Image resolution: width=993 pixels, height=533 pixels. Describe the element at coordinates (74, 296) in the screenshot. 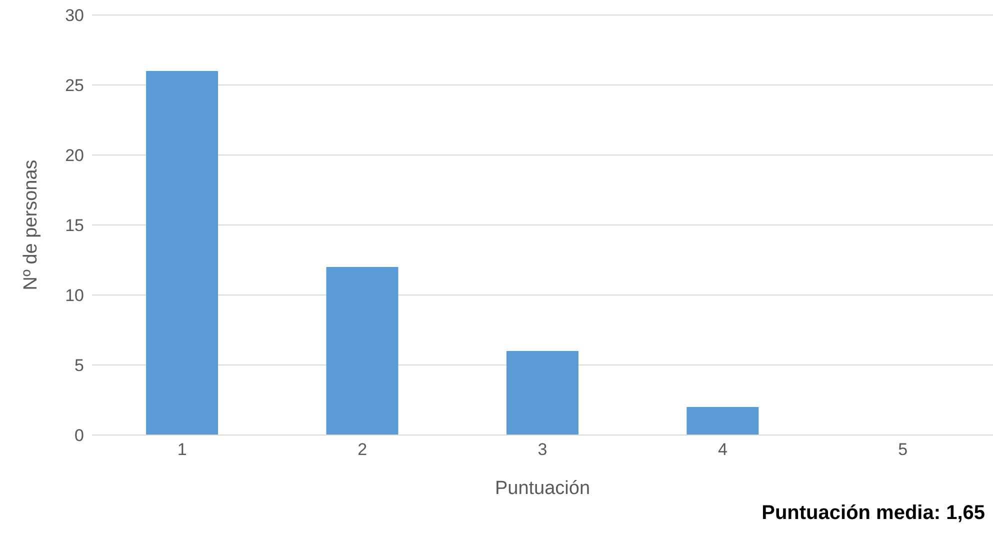

I see `y-tick-label: 10` at that location.